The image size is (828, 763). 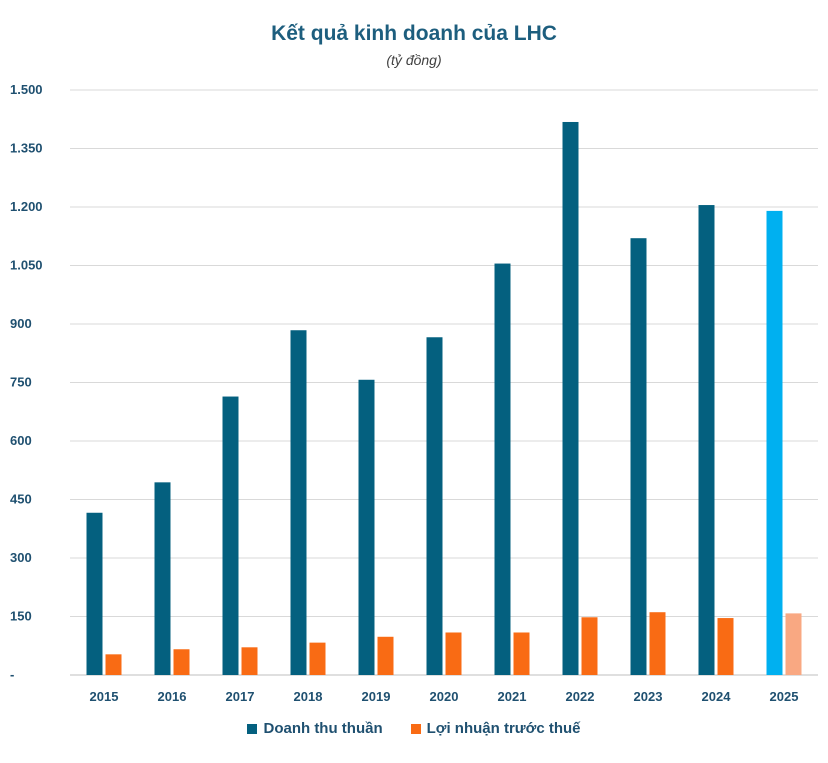 I want to click on legend-swatch-profit, so click(x=415, y=728).